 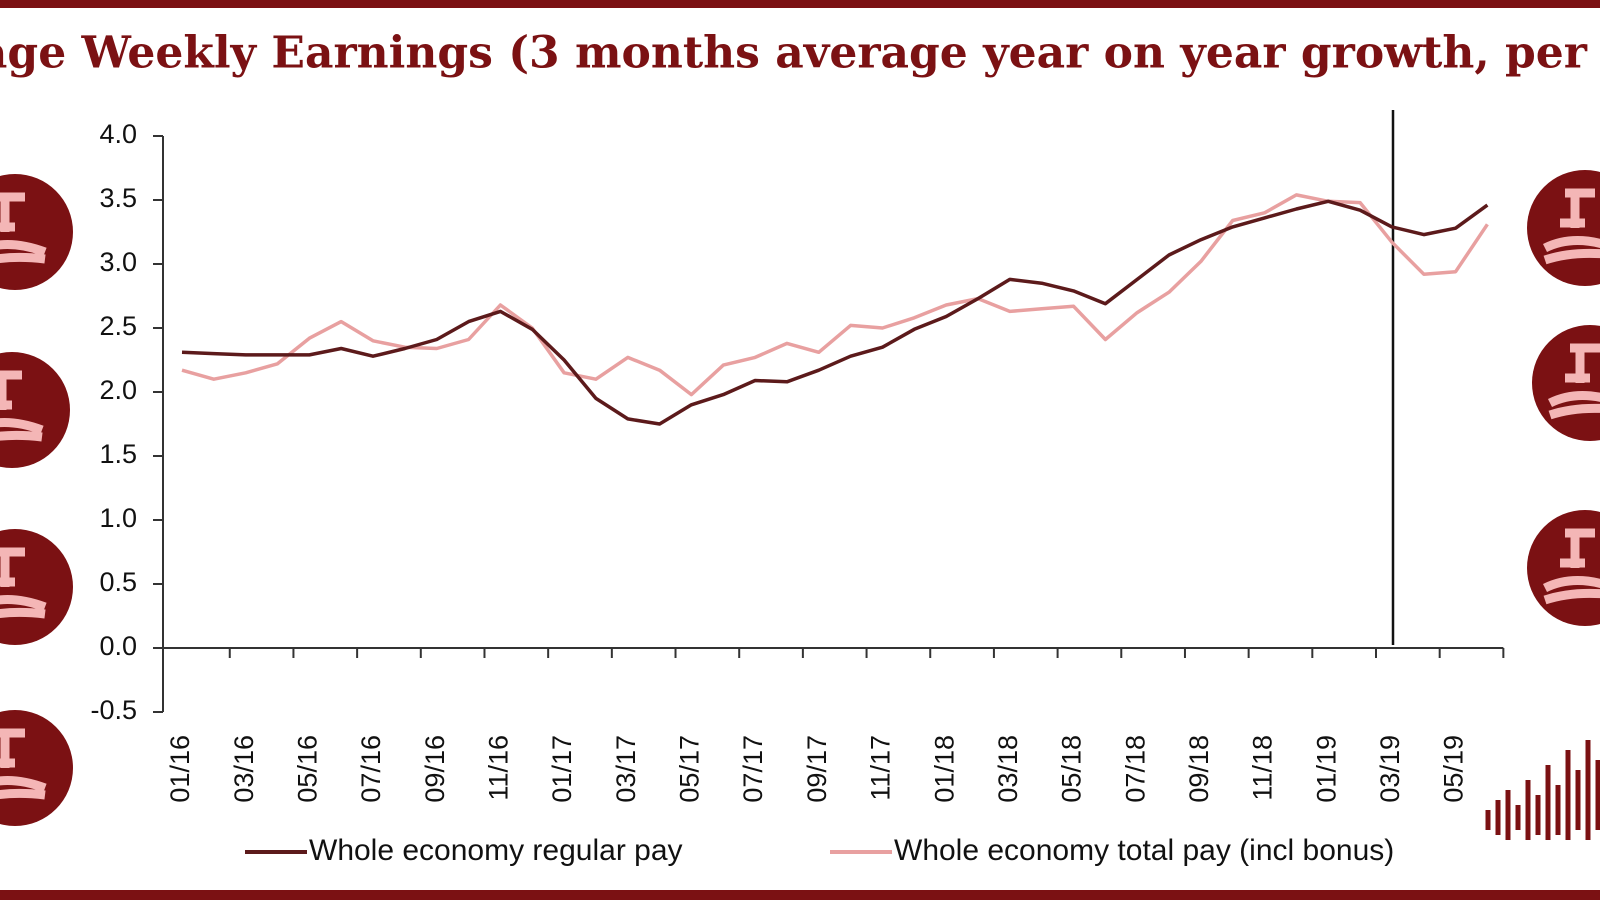 What do you see at coordinates (1542, 790) in the screenshot?
I see `sound-bars` at bounding box center [1542, 790].